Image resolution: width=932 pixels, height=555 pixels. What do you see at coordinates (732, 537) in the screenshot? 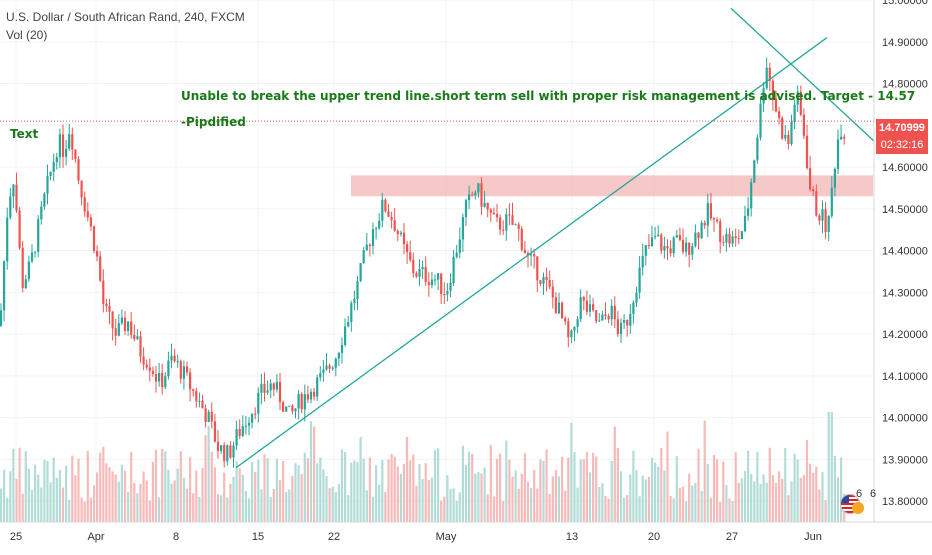
I see `x-tick-label: 27` at bounding box center [732, 537].